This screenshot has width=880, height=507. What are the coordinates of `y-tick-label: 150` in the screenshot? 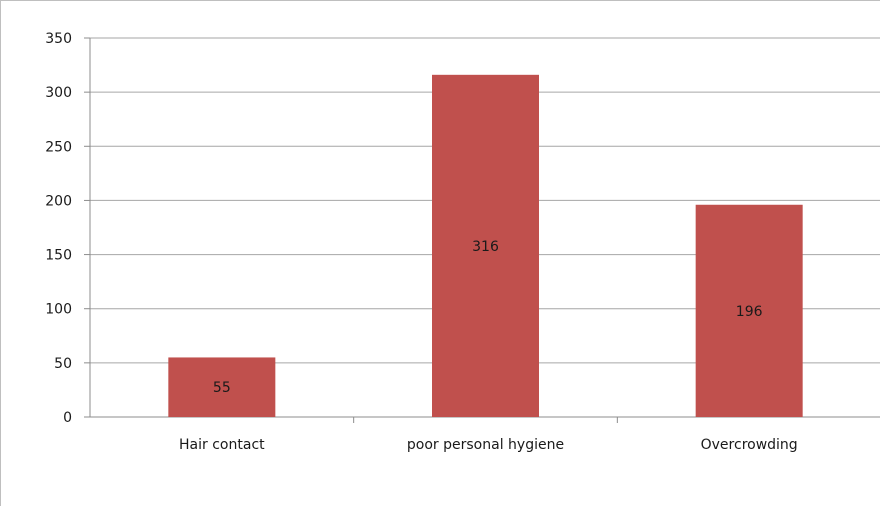 It's located at (58, 256).